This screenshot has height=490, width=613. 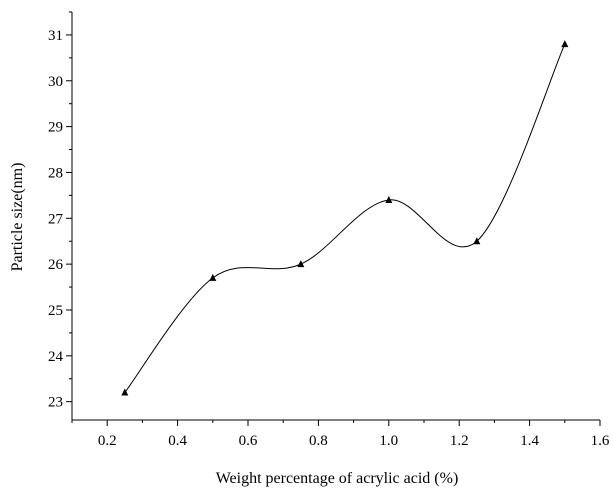 I want to click on x-axis-label: Weight percentage of acrylic acid (%), so click(x=337, y=478).